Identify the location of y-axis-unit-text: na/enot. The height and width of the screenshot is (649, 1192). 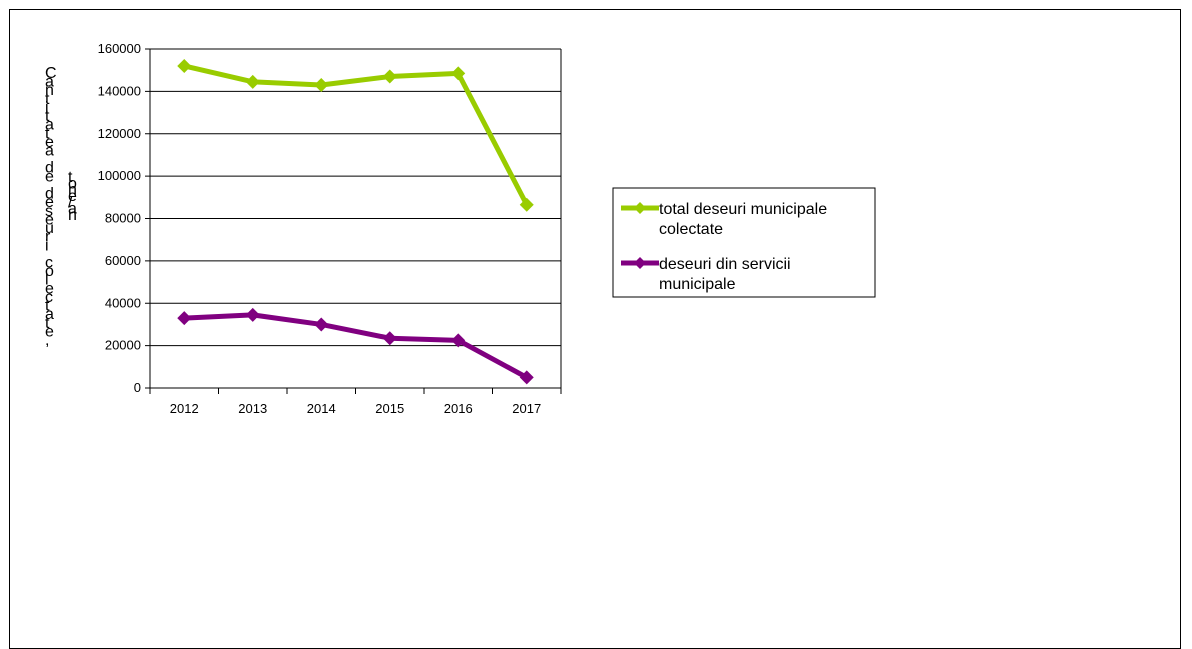
(72, 196).